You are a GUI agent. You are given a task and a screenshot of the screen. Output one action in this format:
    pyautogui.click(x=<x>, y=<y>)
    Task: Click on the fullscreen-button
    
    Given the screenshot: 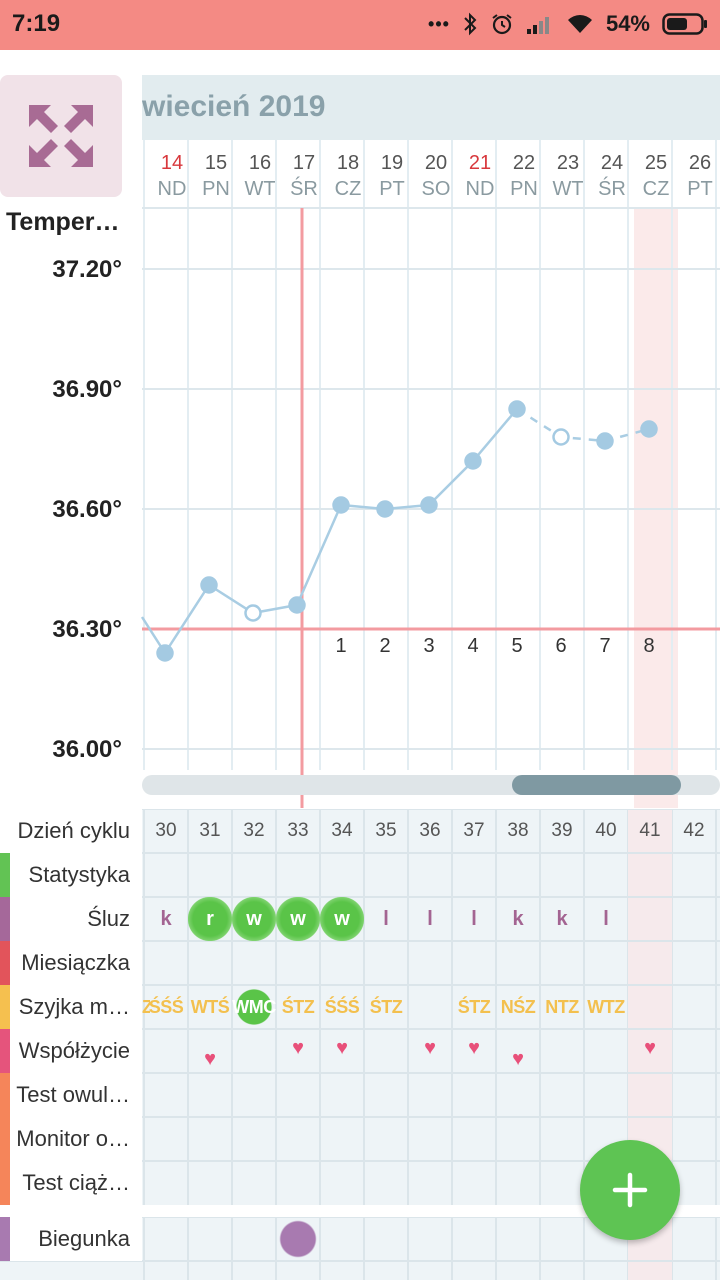 What is the action you would take?
    pyautogui.click(x=61, y=136)
    